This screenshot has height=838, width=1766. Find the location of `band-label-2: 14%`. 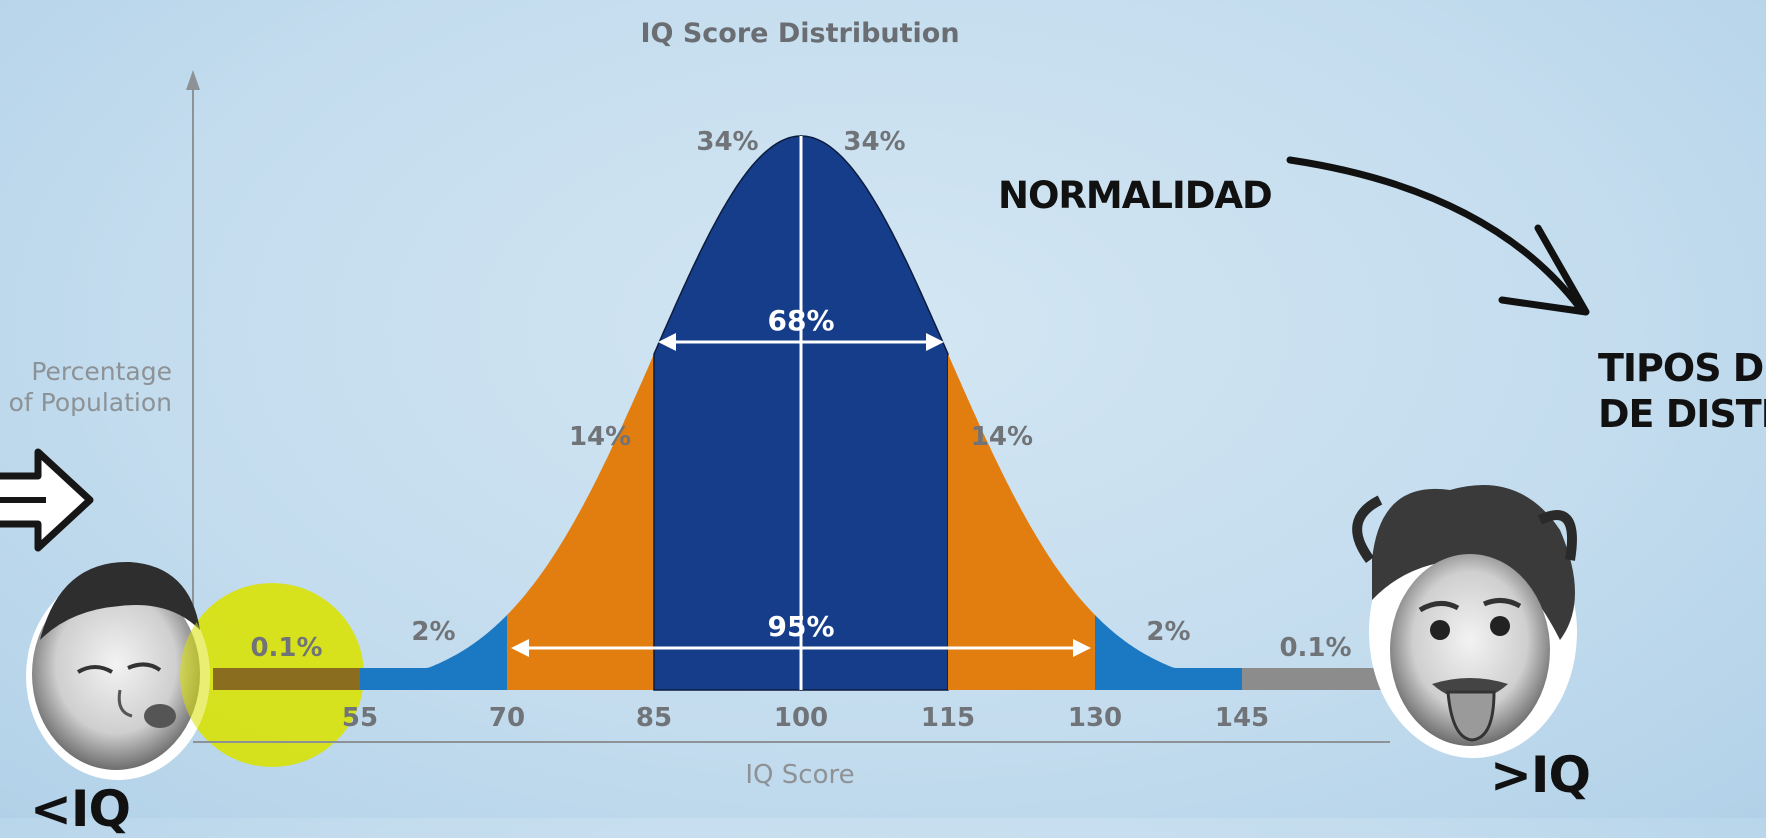

band-label-2: 14% is located at coordinates (600, 437).